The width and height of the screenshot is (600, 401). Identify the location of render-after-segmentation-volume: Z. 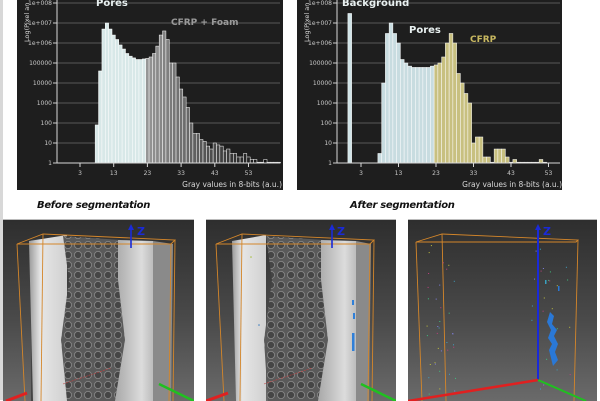
(301, 310).